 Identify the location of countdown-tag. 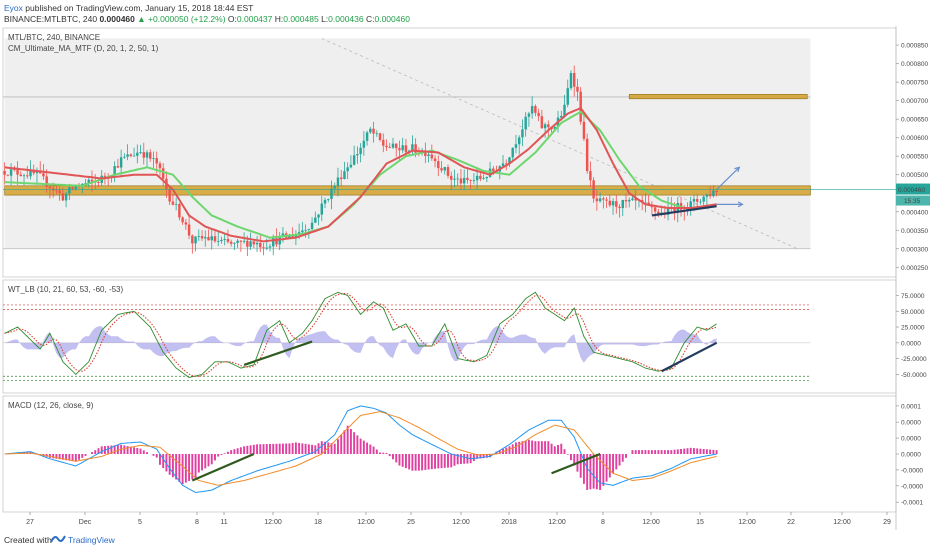
(913, 200).